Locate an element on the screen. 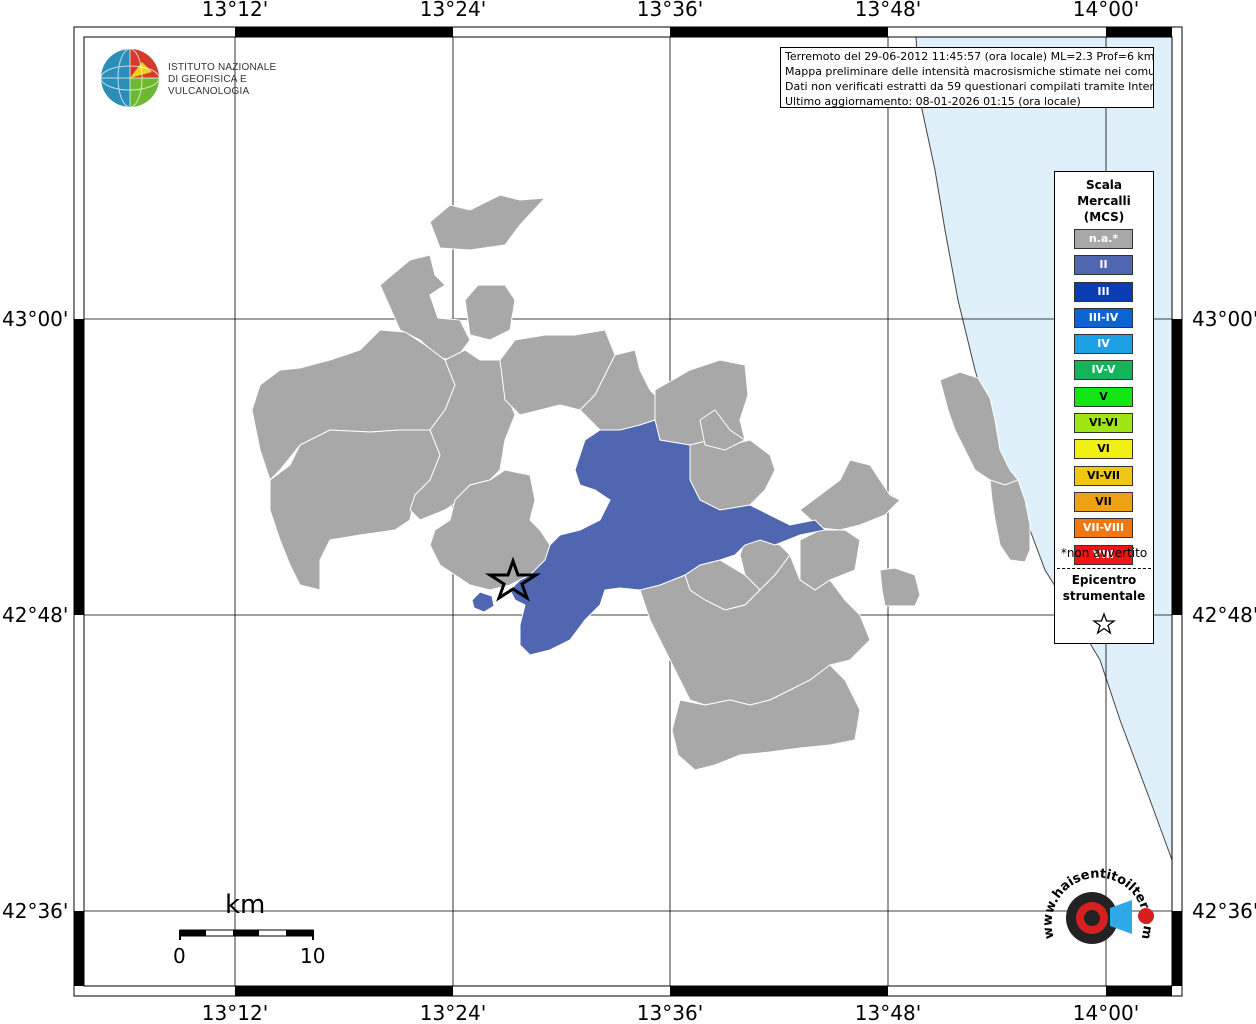 This screenshot has width=1256, height=1024. top-longitude-labels: 13°12' 13°24' 13°36' 13°48' 14°00' is located at coordinates (670, 10).